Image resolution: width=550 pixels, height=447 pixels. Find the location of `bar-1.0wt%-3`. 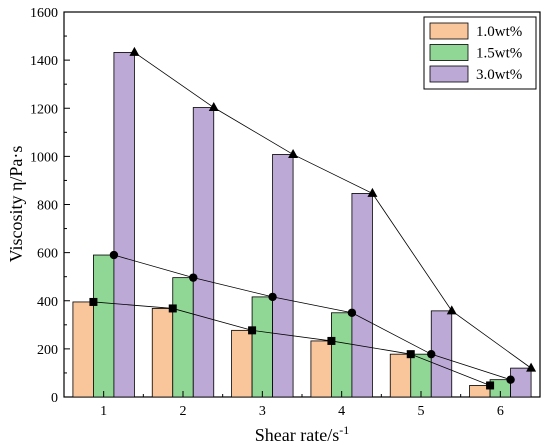

bar-1.0wt%-3 is located at coordinates (242, 363).